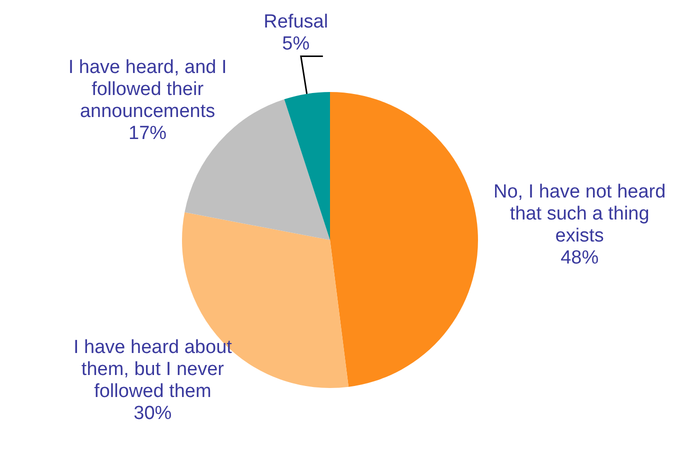  Describe the element at coordinates (153, 369) in the screenshot. I see `slice-label: I have heard about them, but I never followed them` at that location.